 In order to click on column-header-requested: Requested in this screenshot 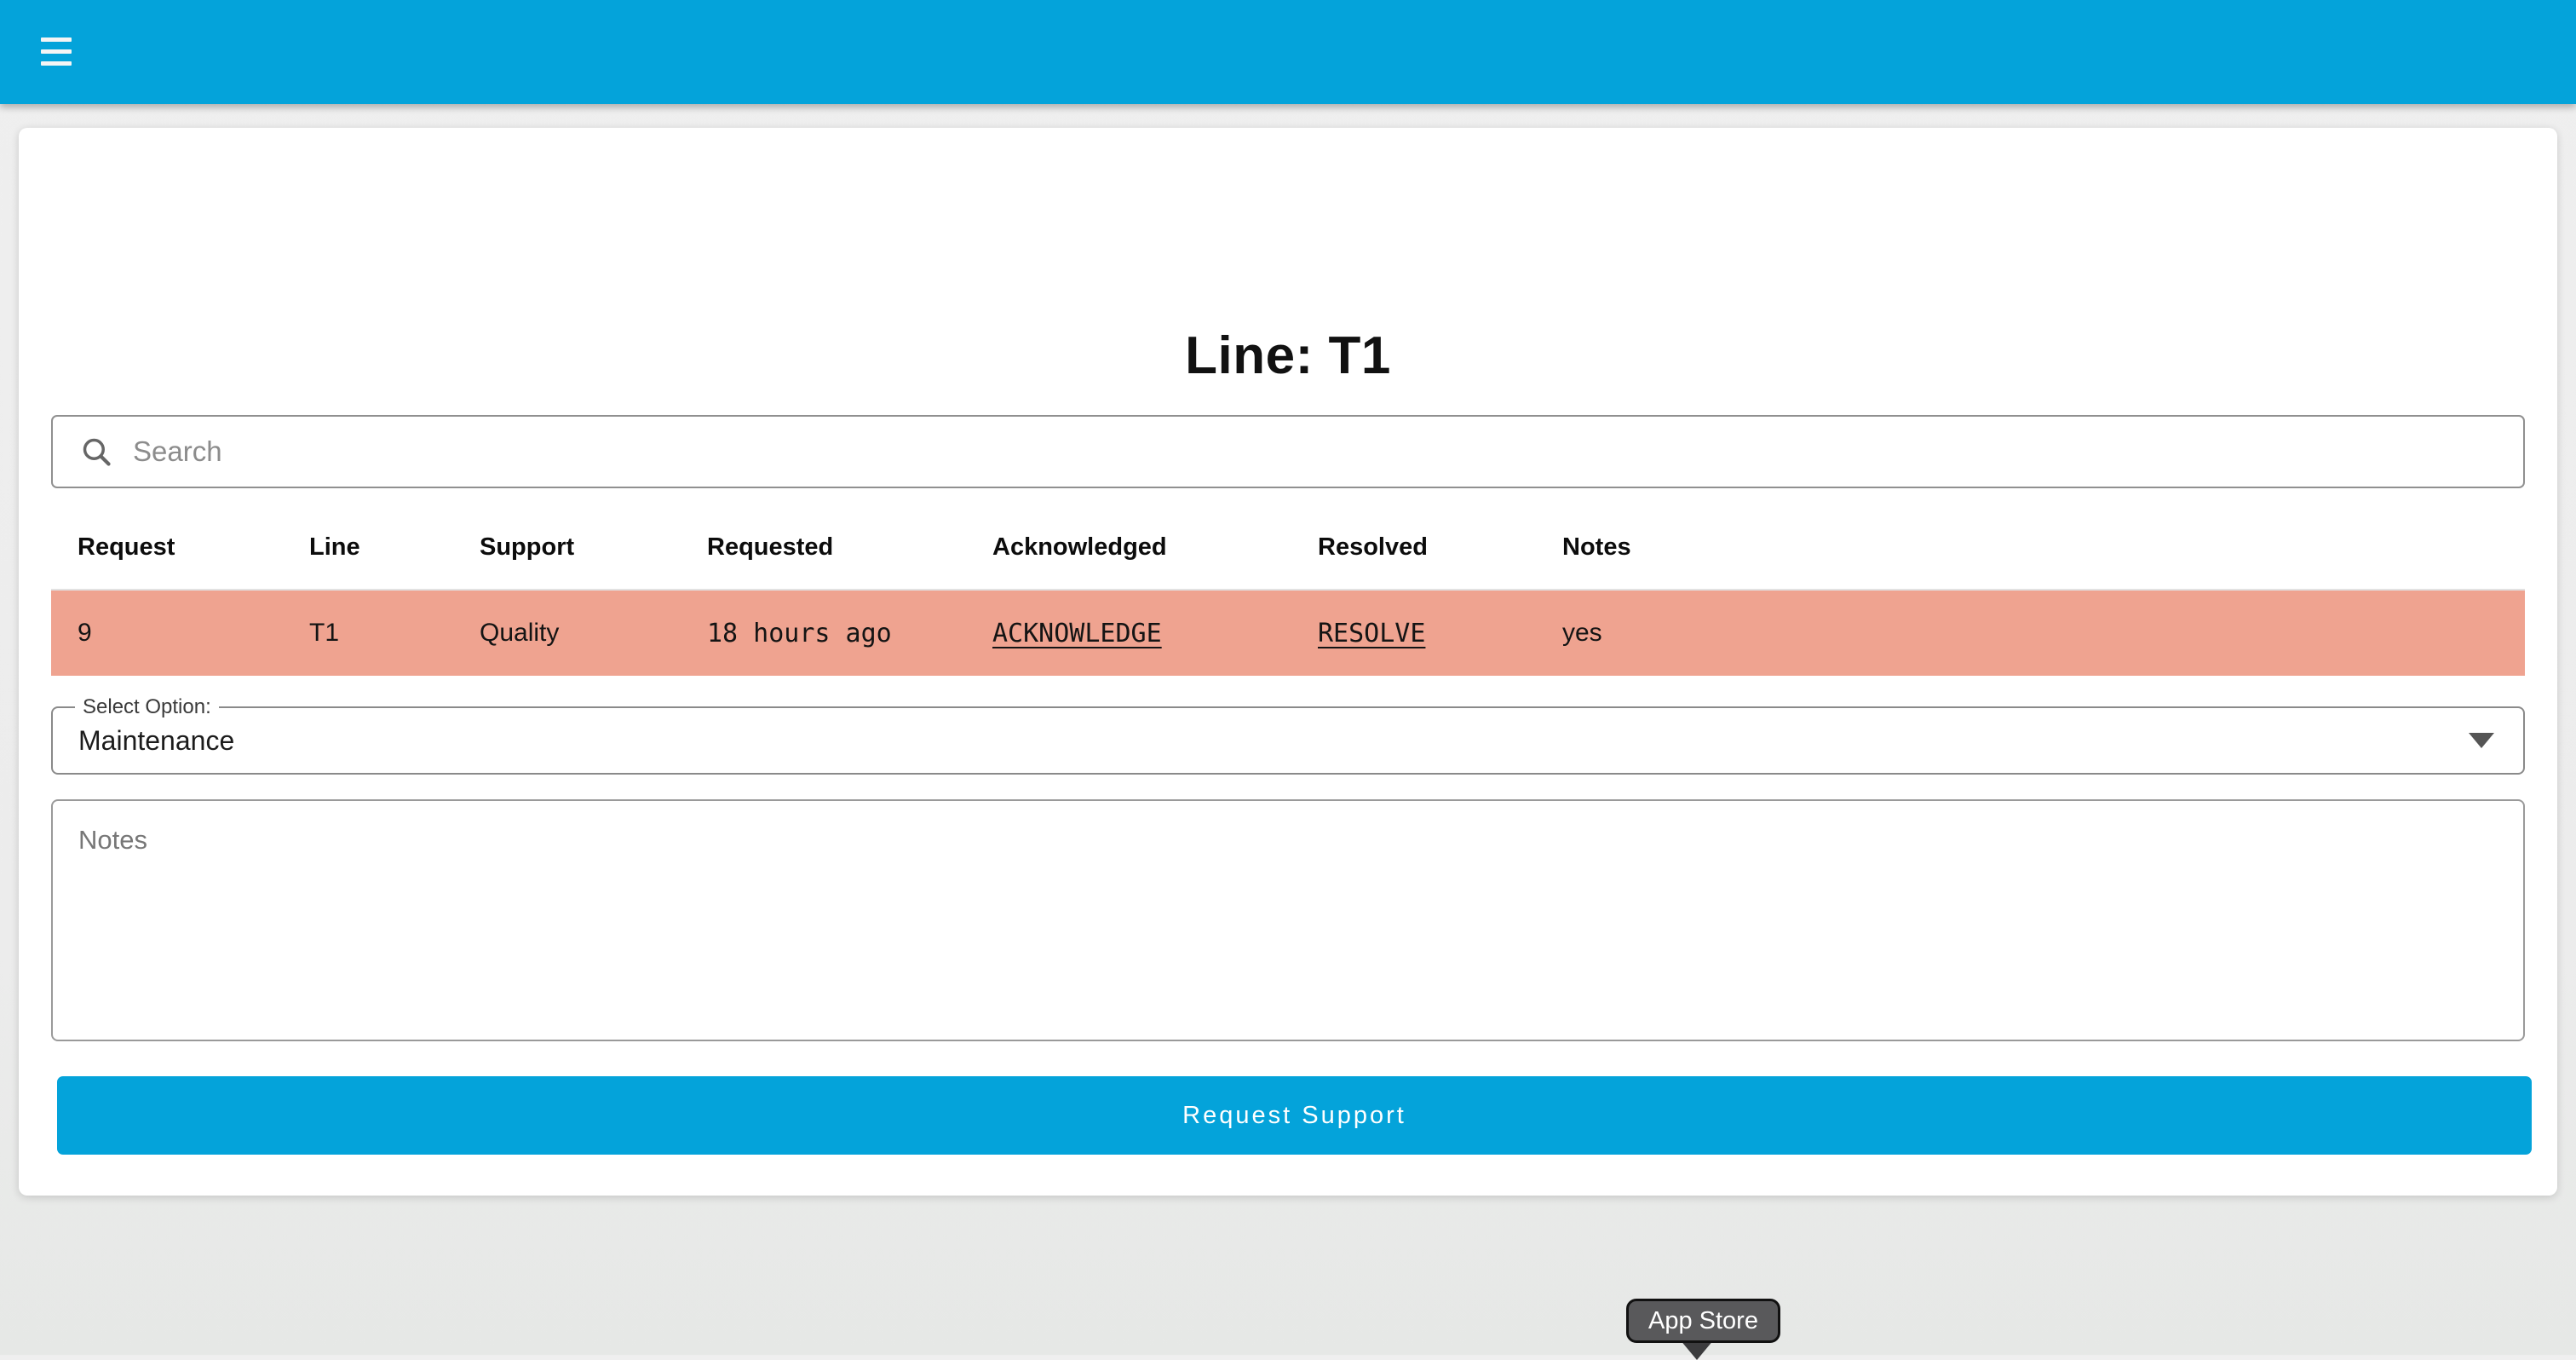, I will do `click(771, 547)`.